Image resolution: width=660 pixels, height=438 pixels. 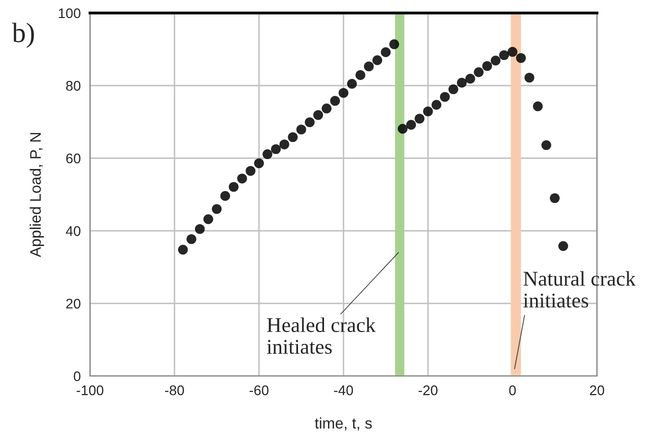 I want to click on y-tick-label: 0, so click(x=77, y=376).